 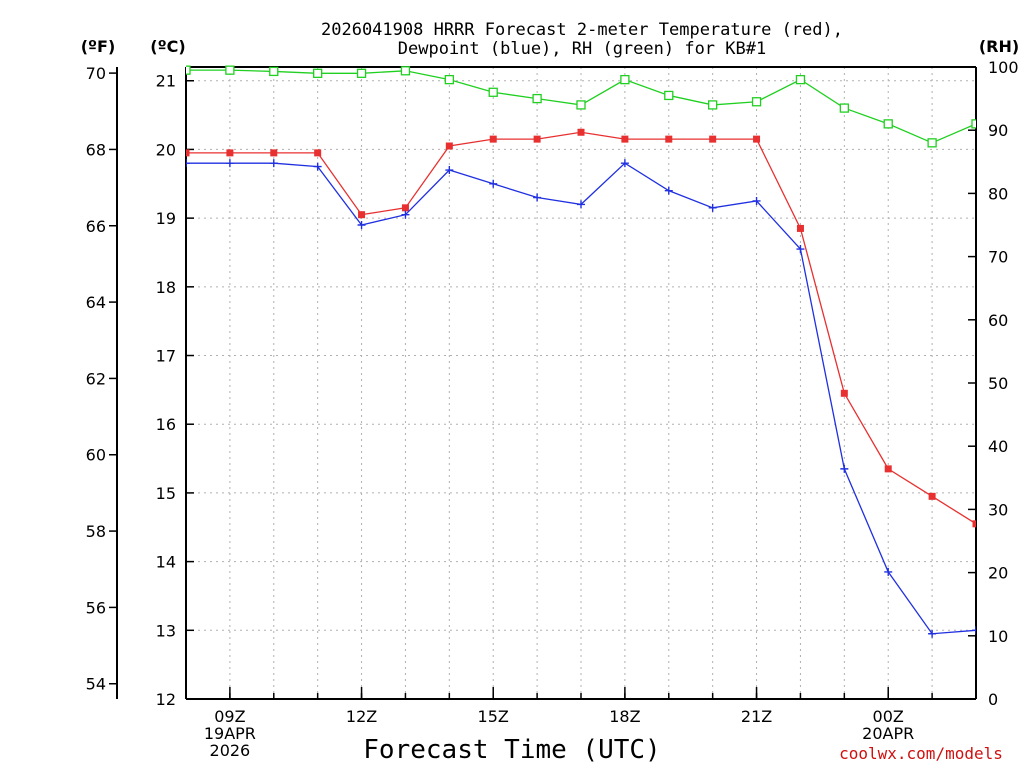 I want to click on rh-tick-label: 30, so click(x=998, y=509).